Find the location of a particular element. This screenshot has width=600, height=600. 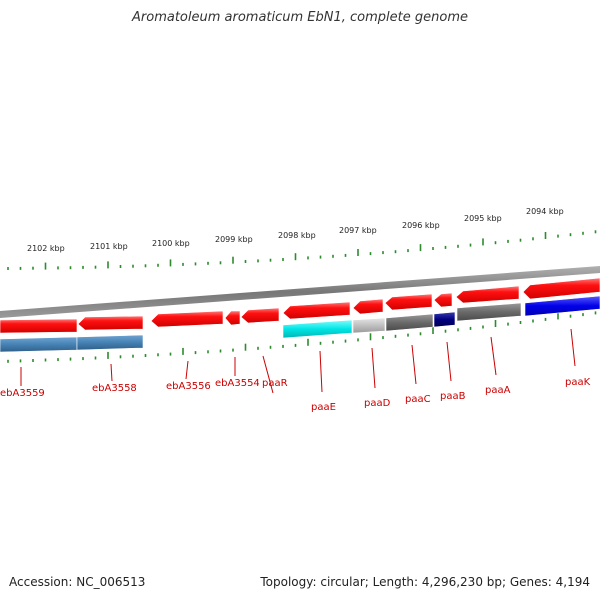

accession-label: Accession: NC_006513 is located at coordinates (77, 582).